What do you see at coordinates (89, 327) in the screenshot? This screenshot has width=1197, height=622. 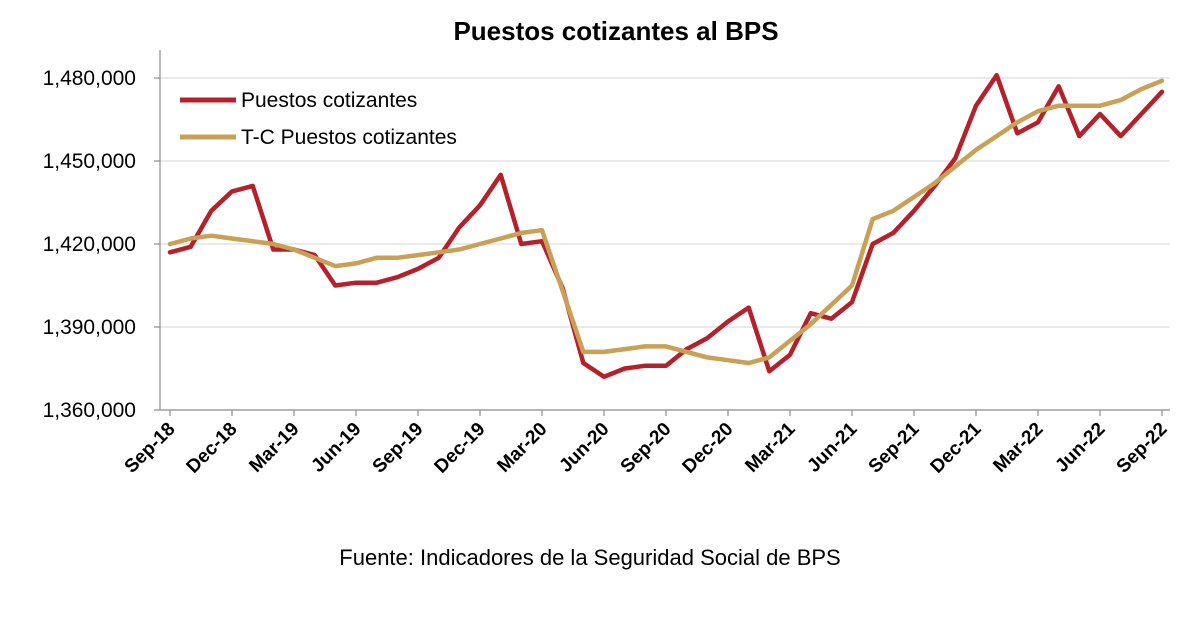 I see `y-tick-label: 1,390,000` at bounding box center [89, 327].